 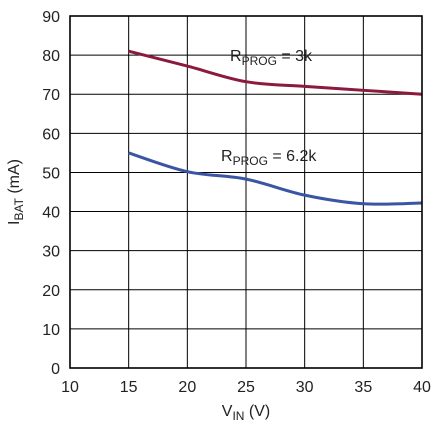 What do you see at coordinates (292, 156) in the screenshot?
I see `series-label-6p2k-rest: = 6.2k` at bounding box center [292, 156].